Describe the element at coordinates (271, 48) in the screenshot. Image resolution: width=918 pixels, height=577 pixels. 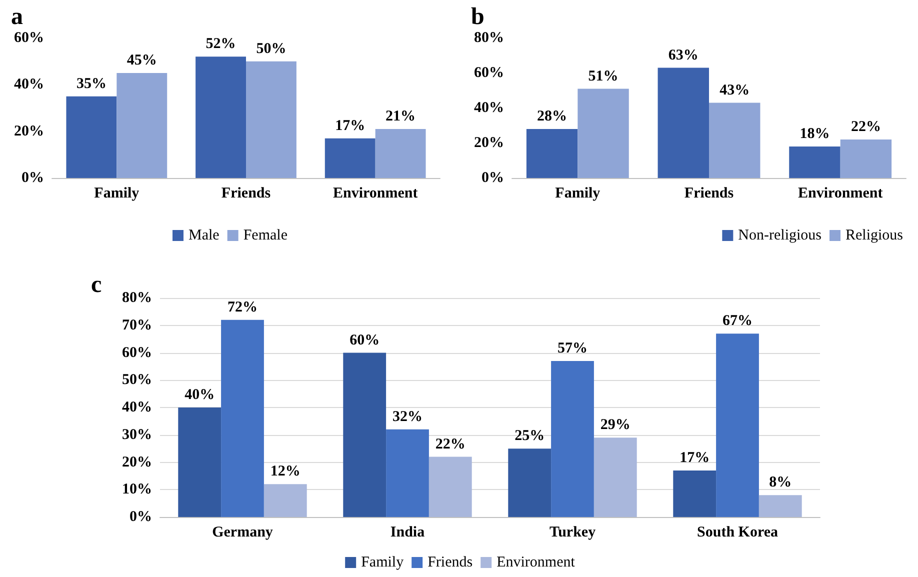
I see `data-label: 50%` at that location.